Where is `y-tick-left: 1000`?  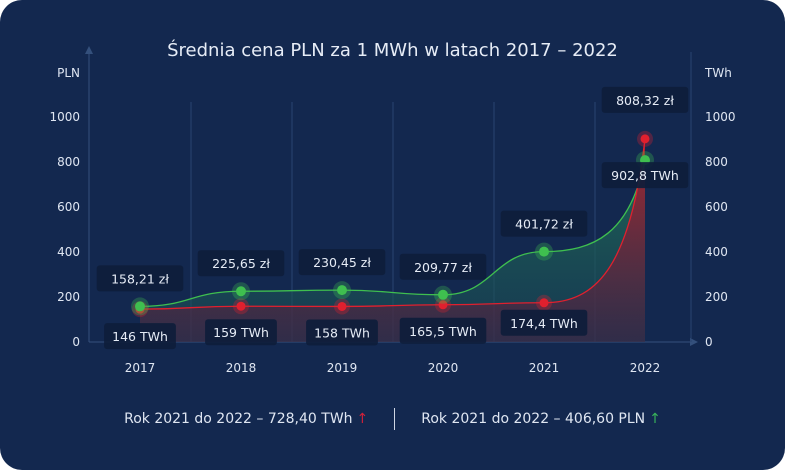
y-tick-left: 1000 is located at coordinates (64, 117).